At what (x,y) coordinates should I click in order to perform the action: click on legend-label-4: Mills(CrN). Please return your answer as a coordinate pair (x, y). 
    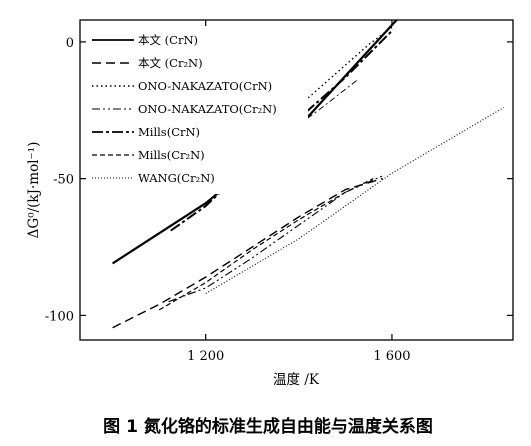
    Looking at the image, I should click on (169, 132).